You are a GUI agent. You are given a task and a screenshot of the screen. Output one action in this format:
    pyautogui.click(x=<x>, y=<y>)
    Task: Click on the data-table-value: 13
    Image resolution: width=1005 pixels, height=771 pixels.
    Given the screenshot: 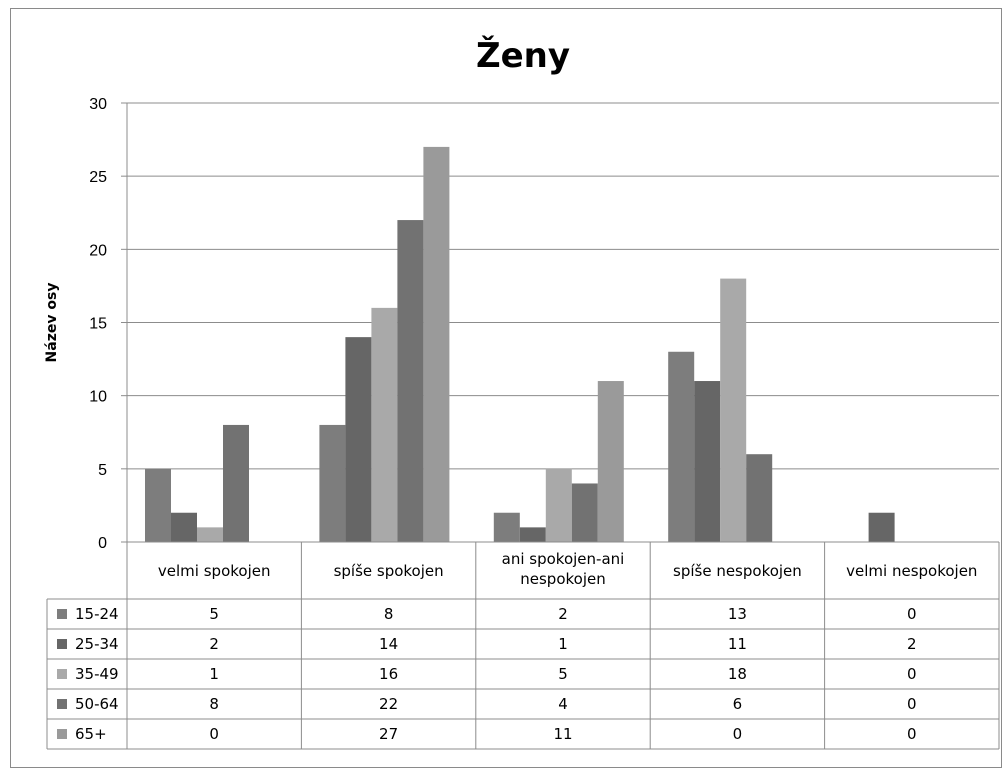 What is the action you would take?
    pyautogui.click(x=737, y=614)
    